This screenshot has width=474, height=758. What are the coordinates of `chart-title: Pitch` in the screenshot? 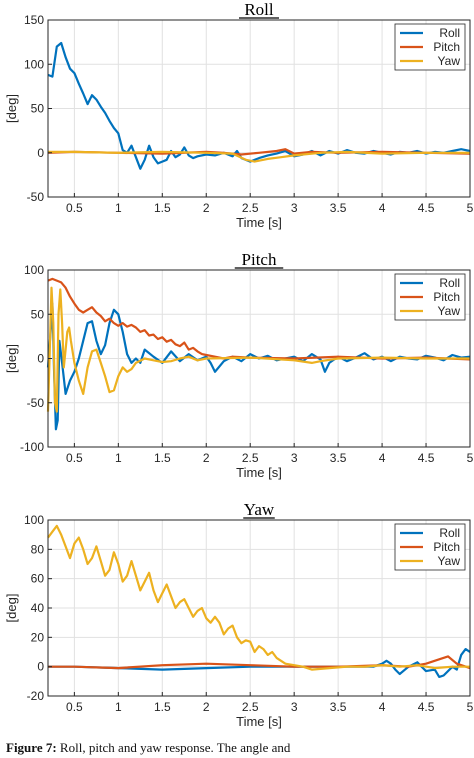 It's located at (259, 259).